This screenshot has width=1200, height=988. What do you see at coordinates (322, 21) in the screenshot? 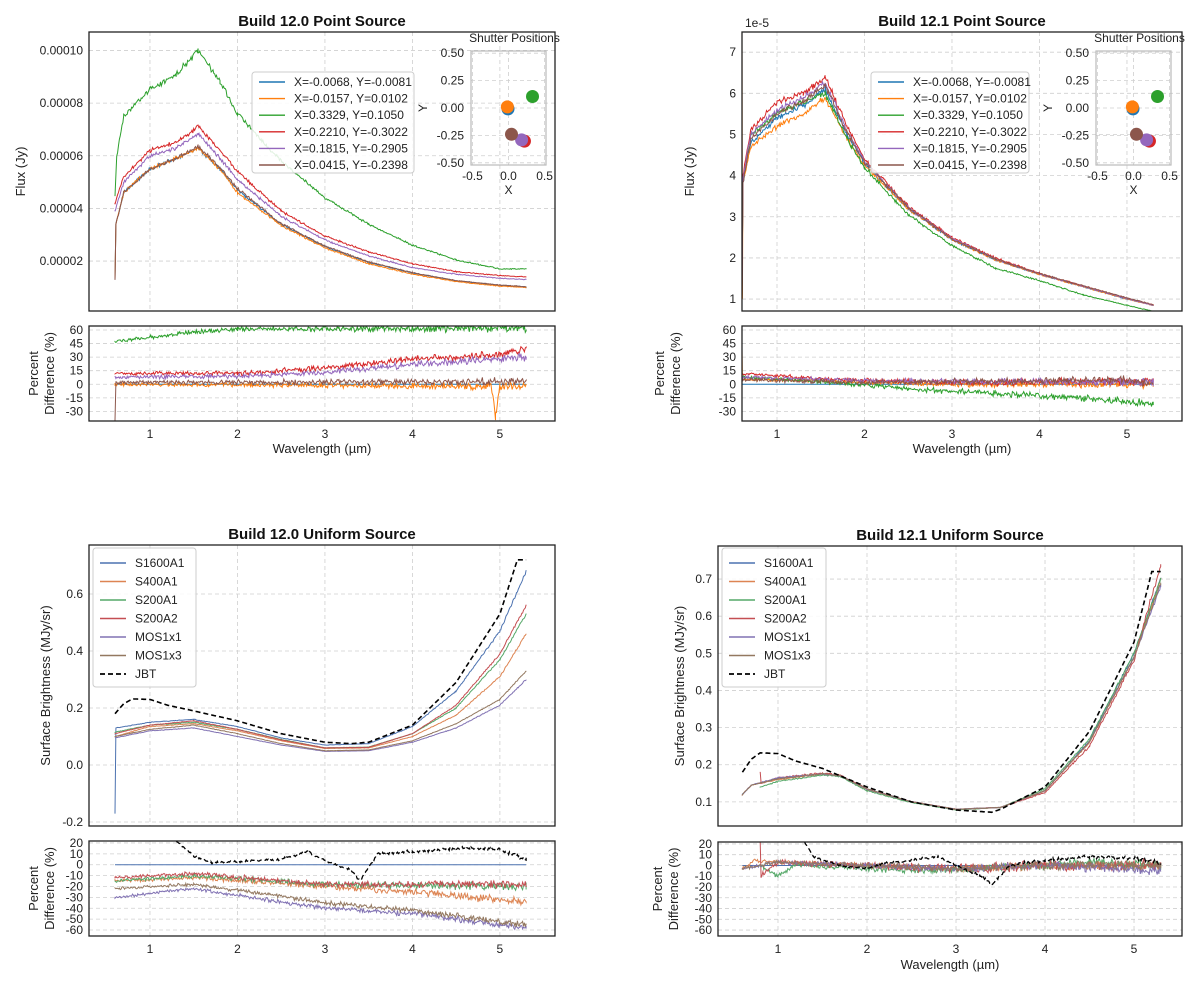
I see `chart-title: Build 12.0 Point Source` at bounding box center [322, 21].